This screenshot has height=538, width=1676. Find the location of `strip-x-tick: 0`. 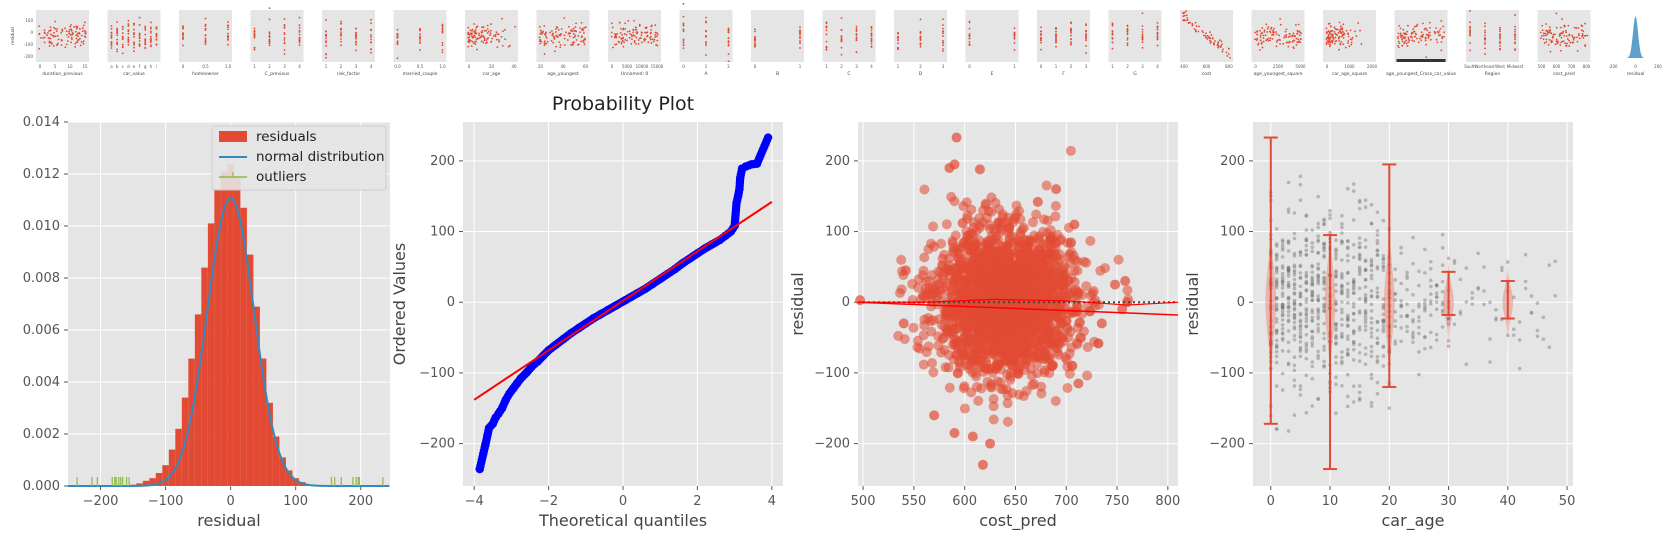

strip-x-tick: 0 is located at coordinates (683, 66).